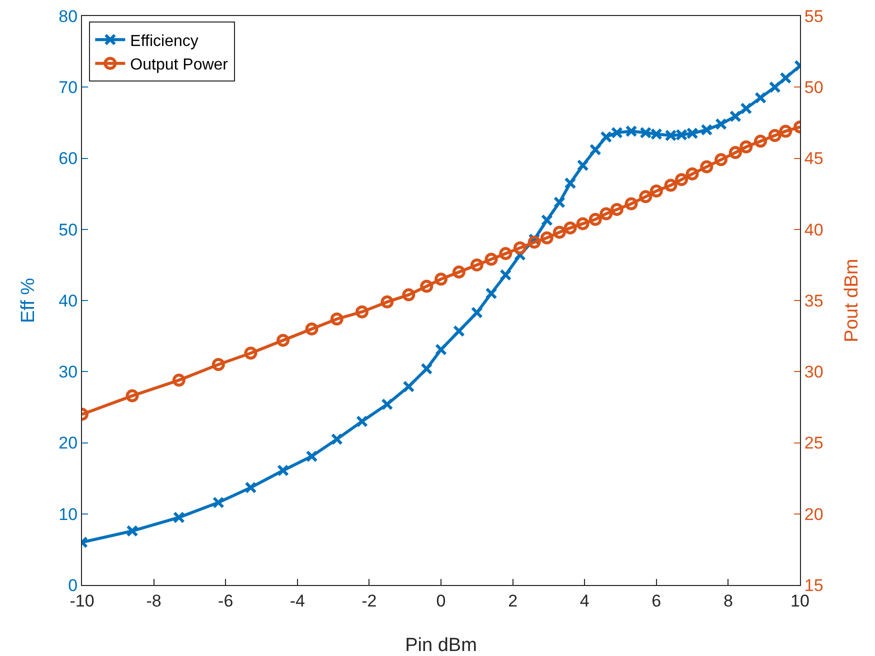 This screenshot has width=875, height=656. I want to click on y-tick-label: 60, so click(68, 158).